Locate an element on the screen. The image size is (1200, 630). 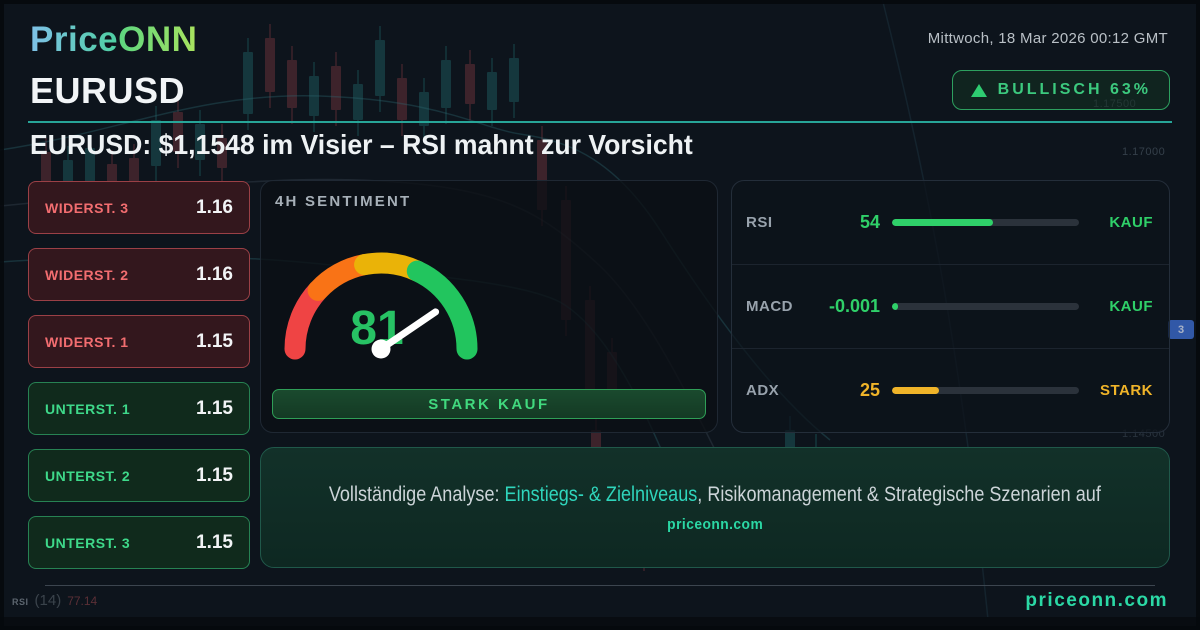
teal-divider is located at coordinates (600, 122).